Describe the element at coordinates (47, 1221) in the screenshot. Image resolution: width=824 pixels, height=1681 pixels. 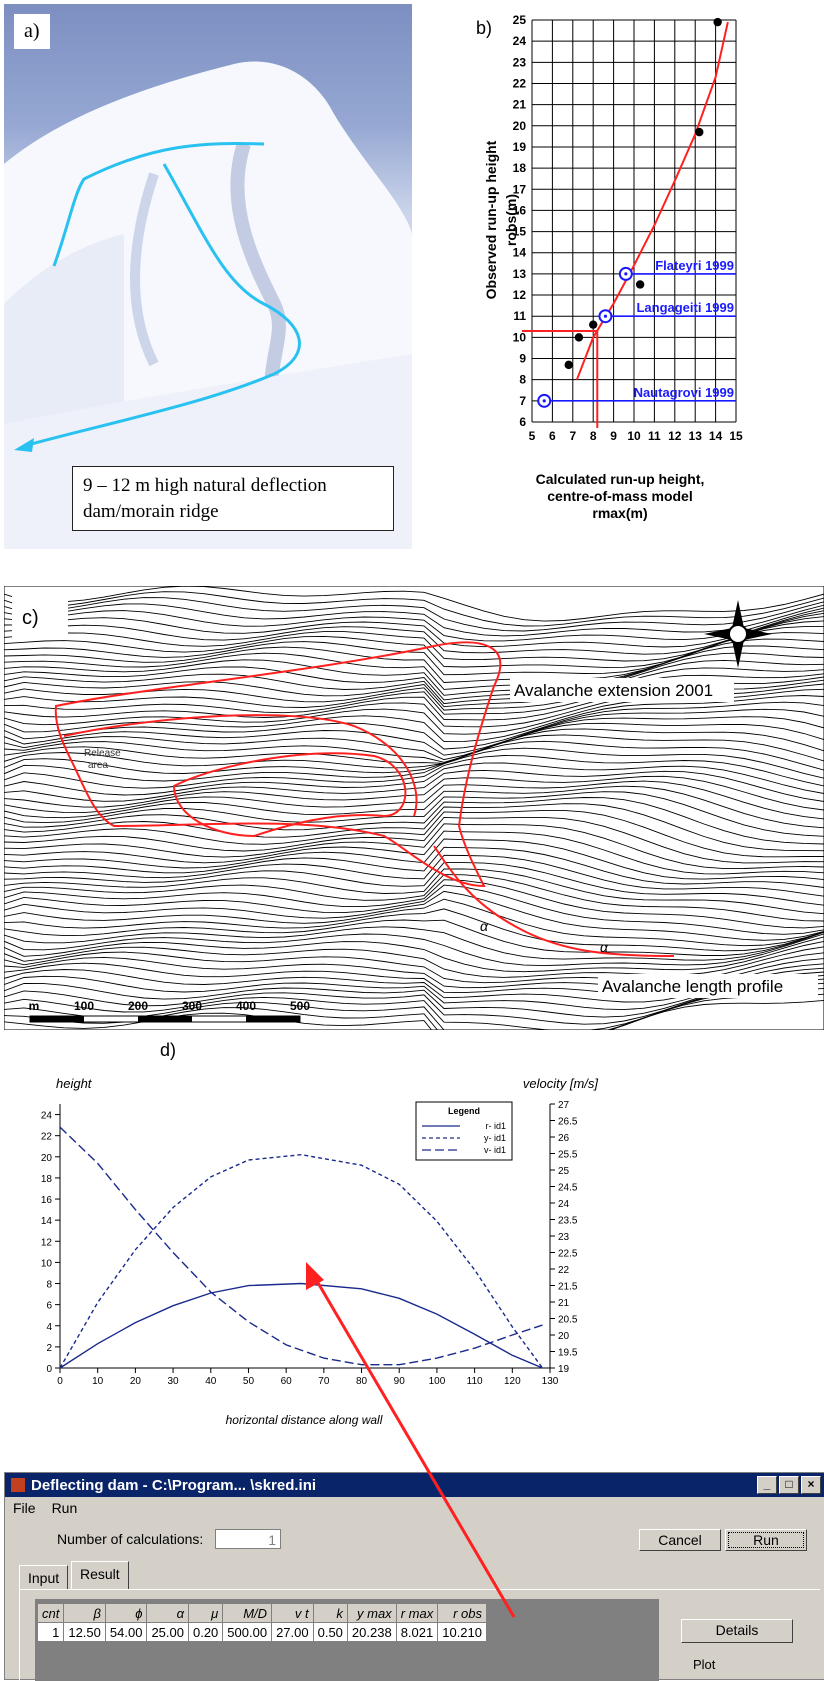
I see `y-left-tick-label: 14` at that location.